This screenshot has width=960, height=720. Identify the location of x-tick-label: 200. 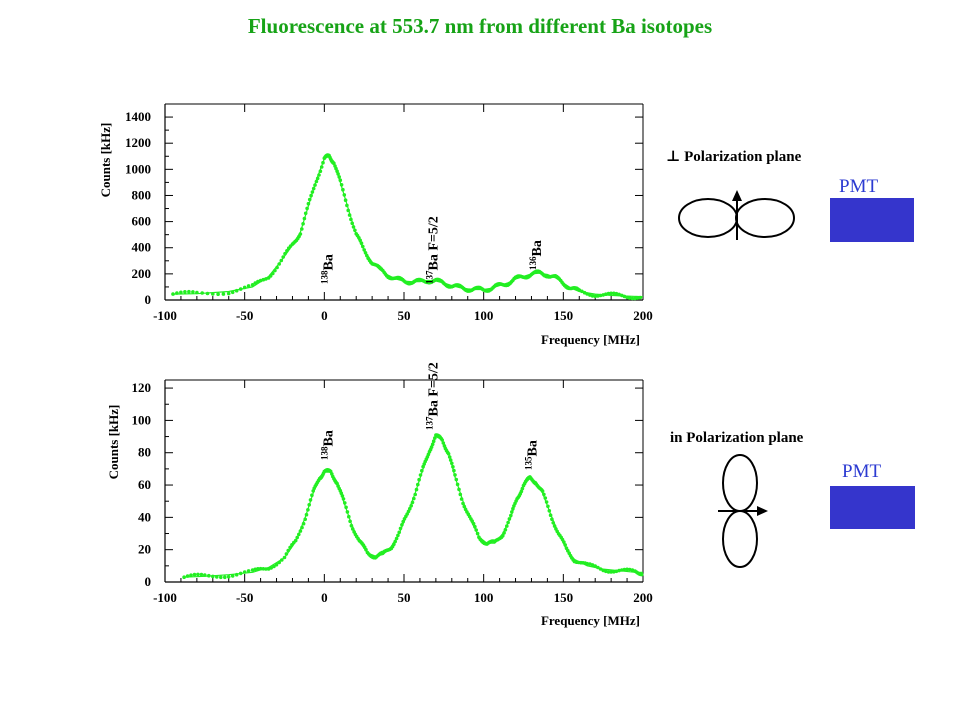
(643, 315).